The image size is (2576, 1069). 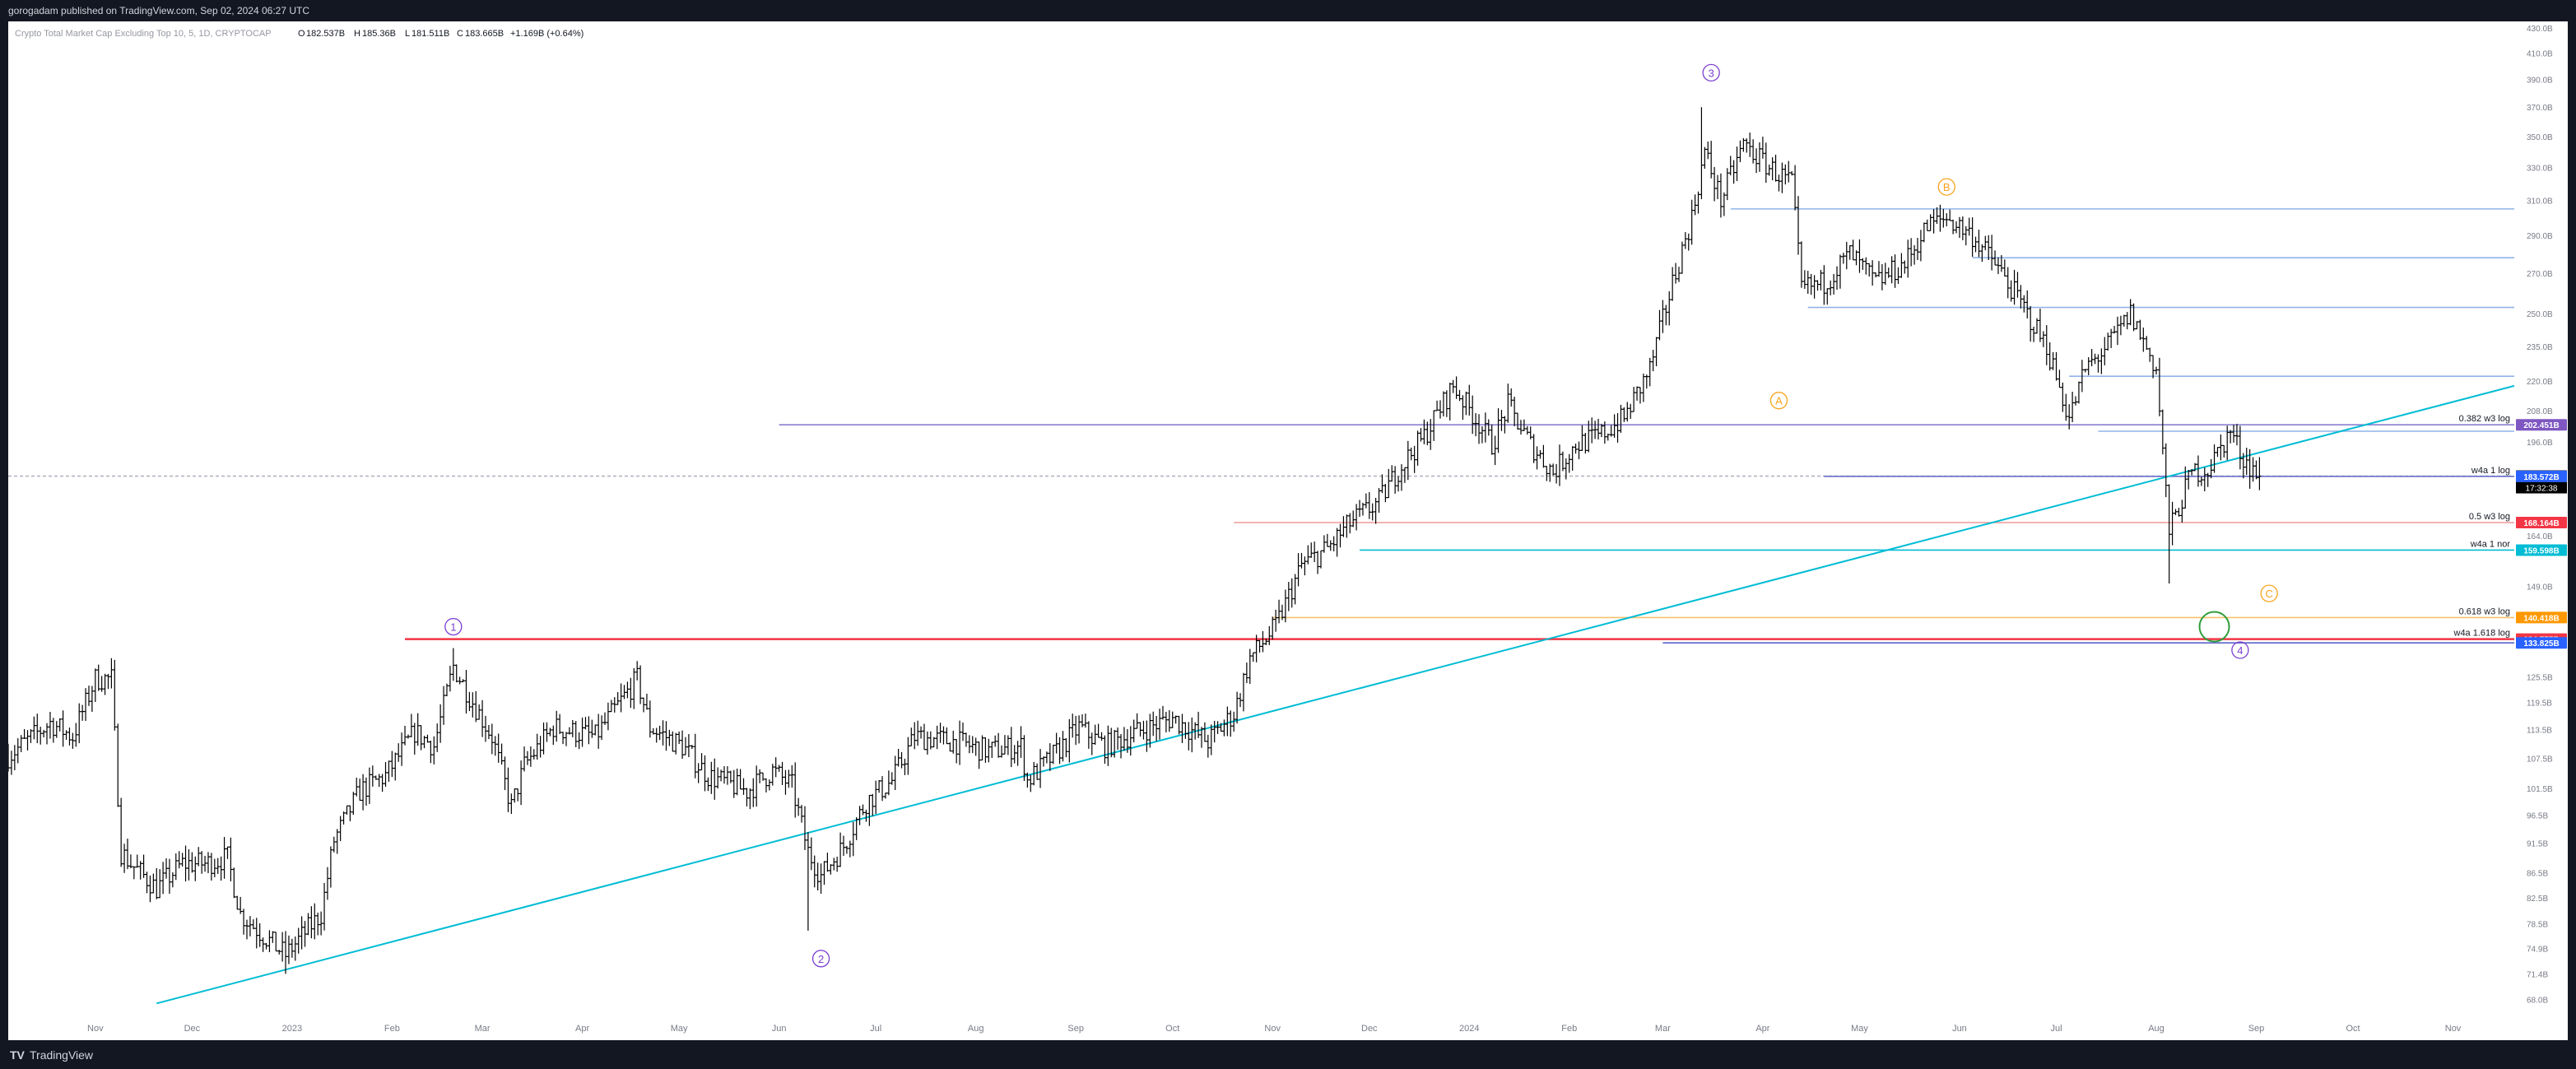 What do you see at coordinates (17, 1055) in the screenshot?
I see `tradingview-logo-icon: TV` at bounding box center [17, 1055].